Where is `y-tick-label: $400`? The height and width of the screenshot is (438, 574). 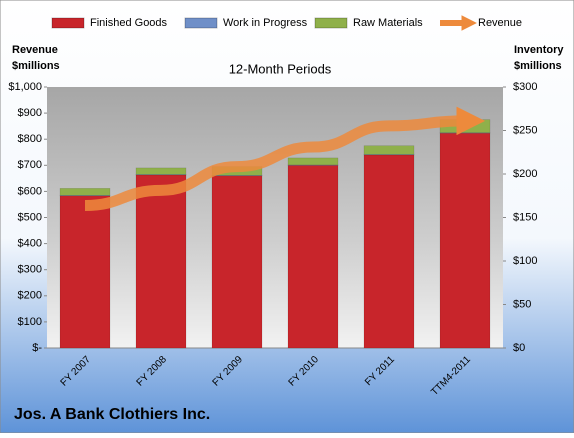
y-tick-label: $400 is located at coordinates (30, 244).